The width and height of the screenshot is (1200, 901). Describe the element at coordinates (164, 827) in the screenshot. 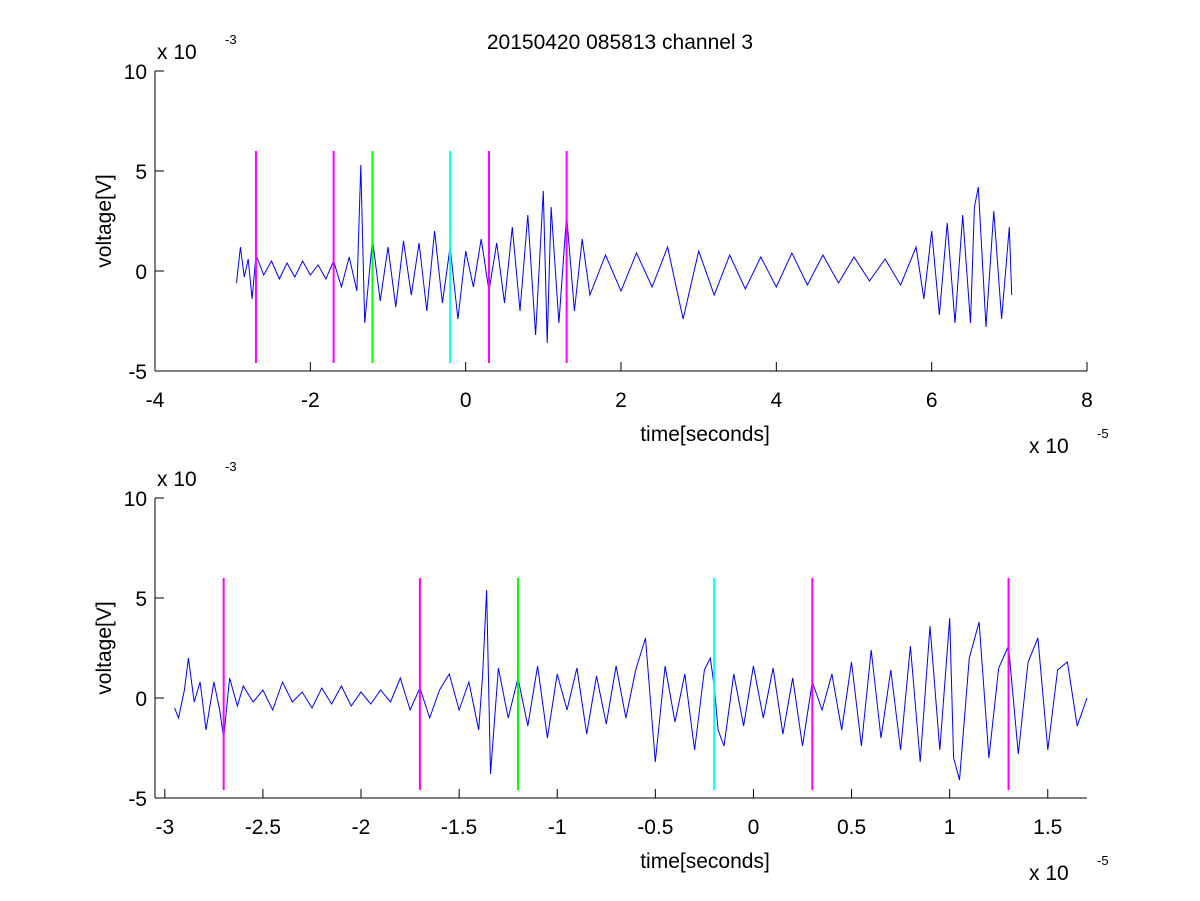

I see `x-tick-label: -3` at that location.